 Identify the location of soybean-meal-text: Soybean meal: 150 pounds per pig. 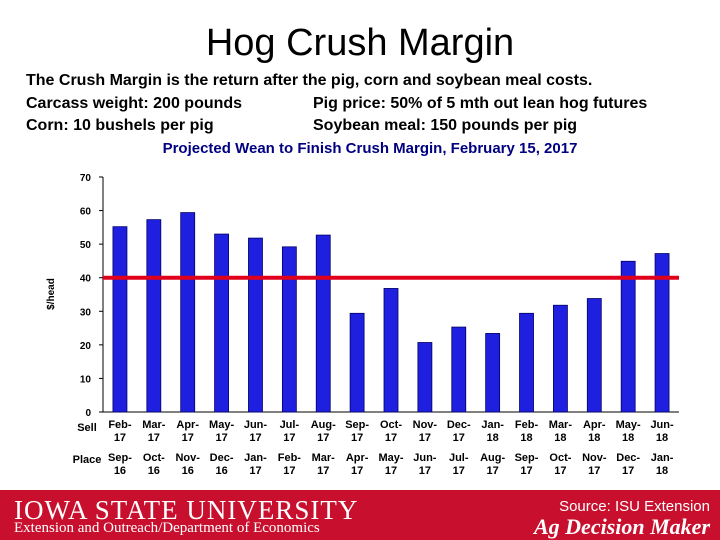
(445, 125).